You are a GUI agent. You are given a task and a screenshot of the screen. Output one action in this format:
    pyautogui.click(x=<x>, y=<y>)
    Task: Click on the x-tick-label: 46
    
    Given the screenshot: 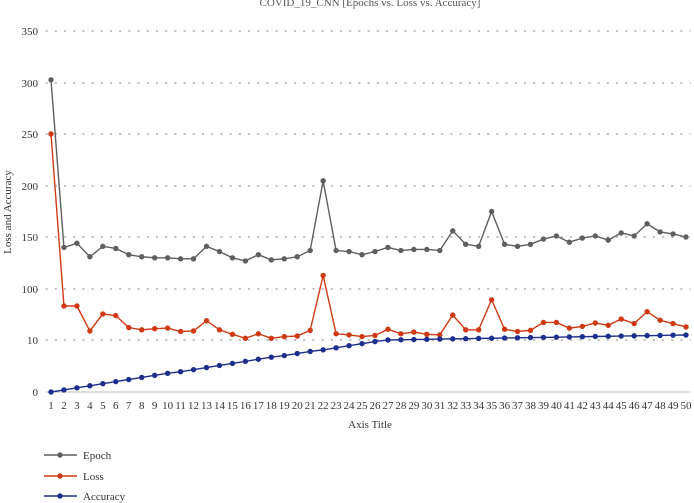 What is the action you would take?
    pyautogui.click(x=635, y=406)
    